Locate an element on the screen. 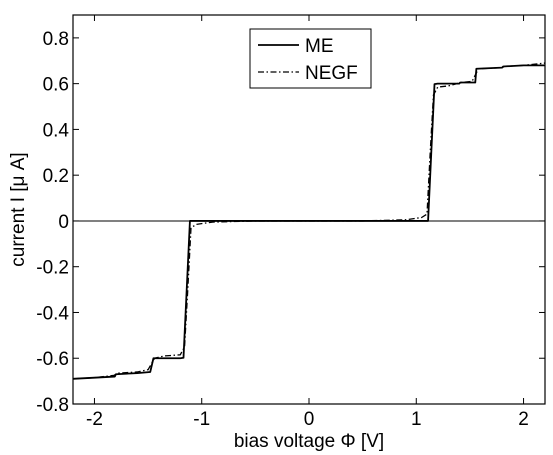 The width and height of the screenshot is (553, 455). x-tick-label: 0 is located at coordinates (309, 419).